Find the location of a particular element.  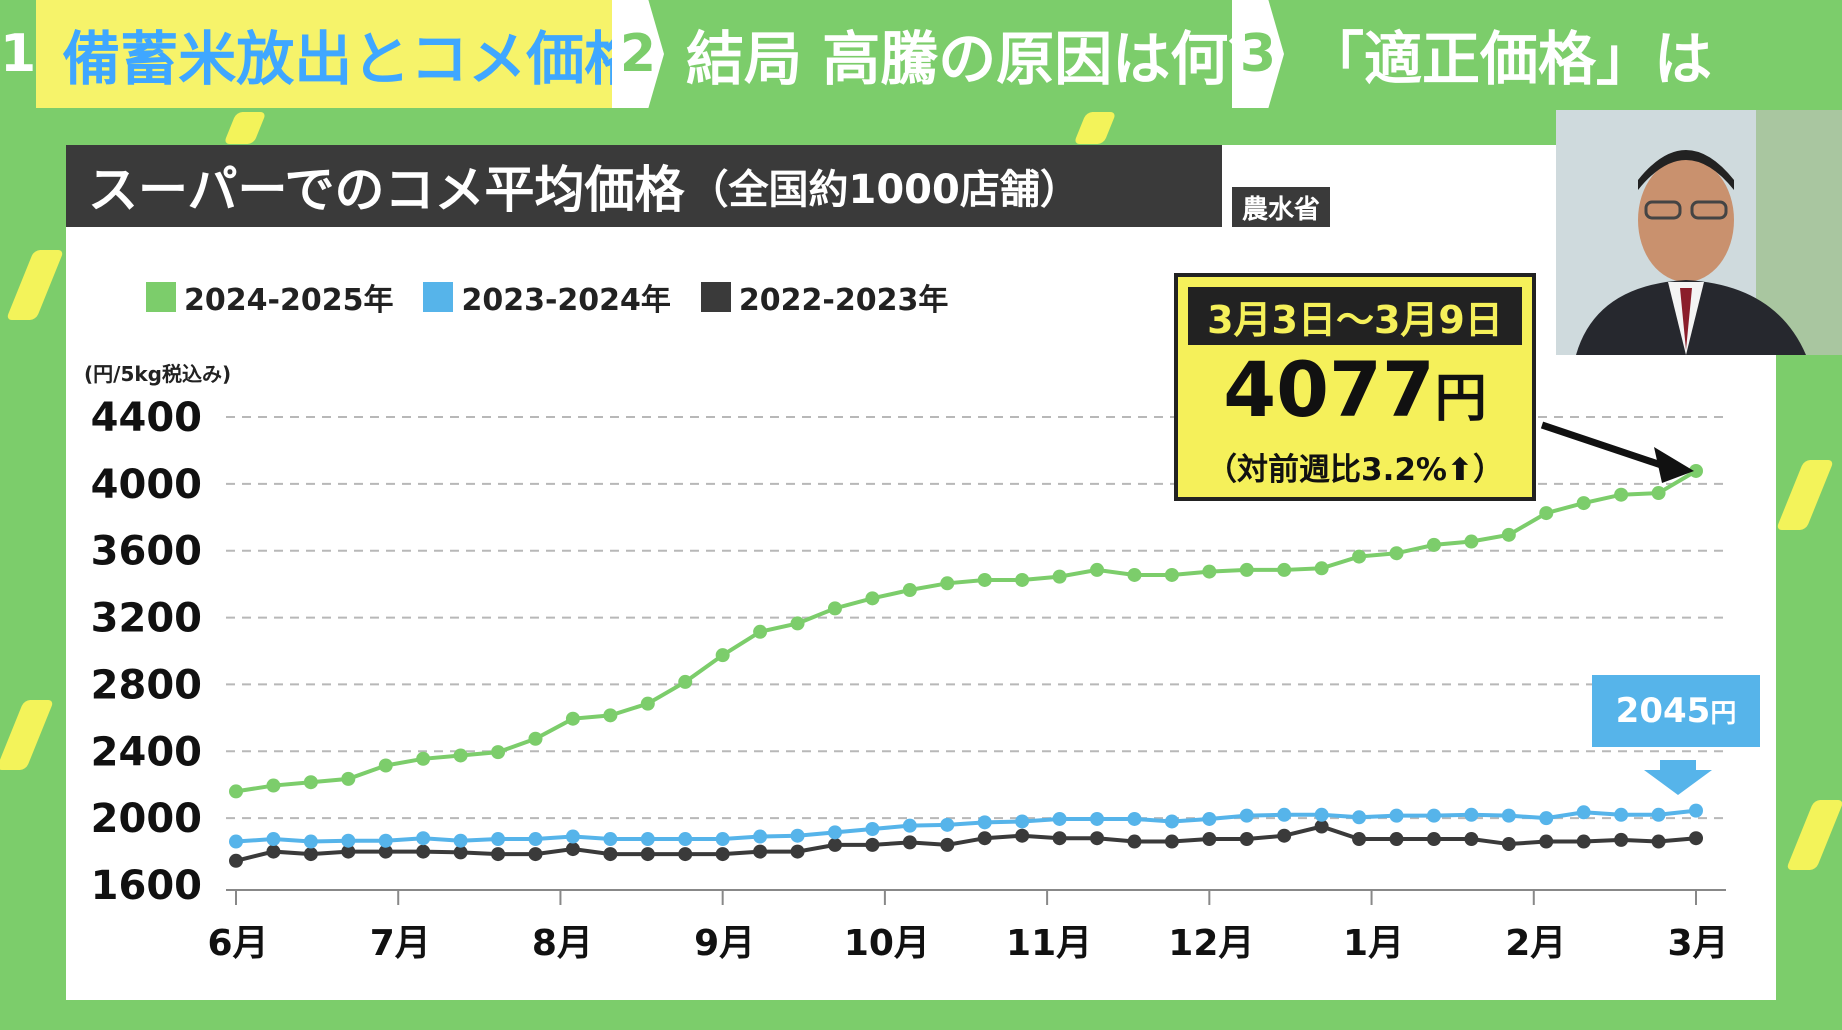

tab-label: 備蓄米放出とコメ価格 is located at coordinates (352, 59).